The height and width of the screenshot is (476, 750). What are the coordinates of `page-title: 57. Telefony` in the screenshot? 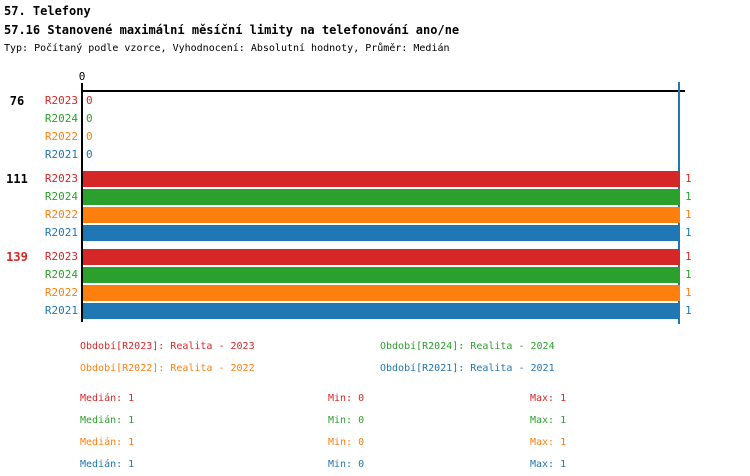 It's located at (47, 11).